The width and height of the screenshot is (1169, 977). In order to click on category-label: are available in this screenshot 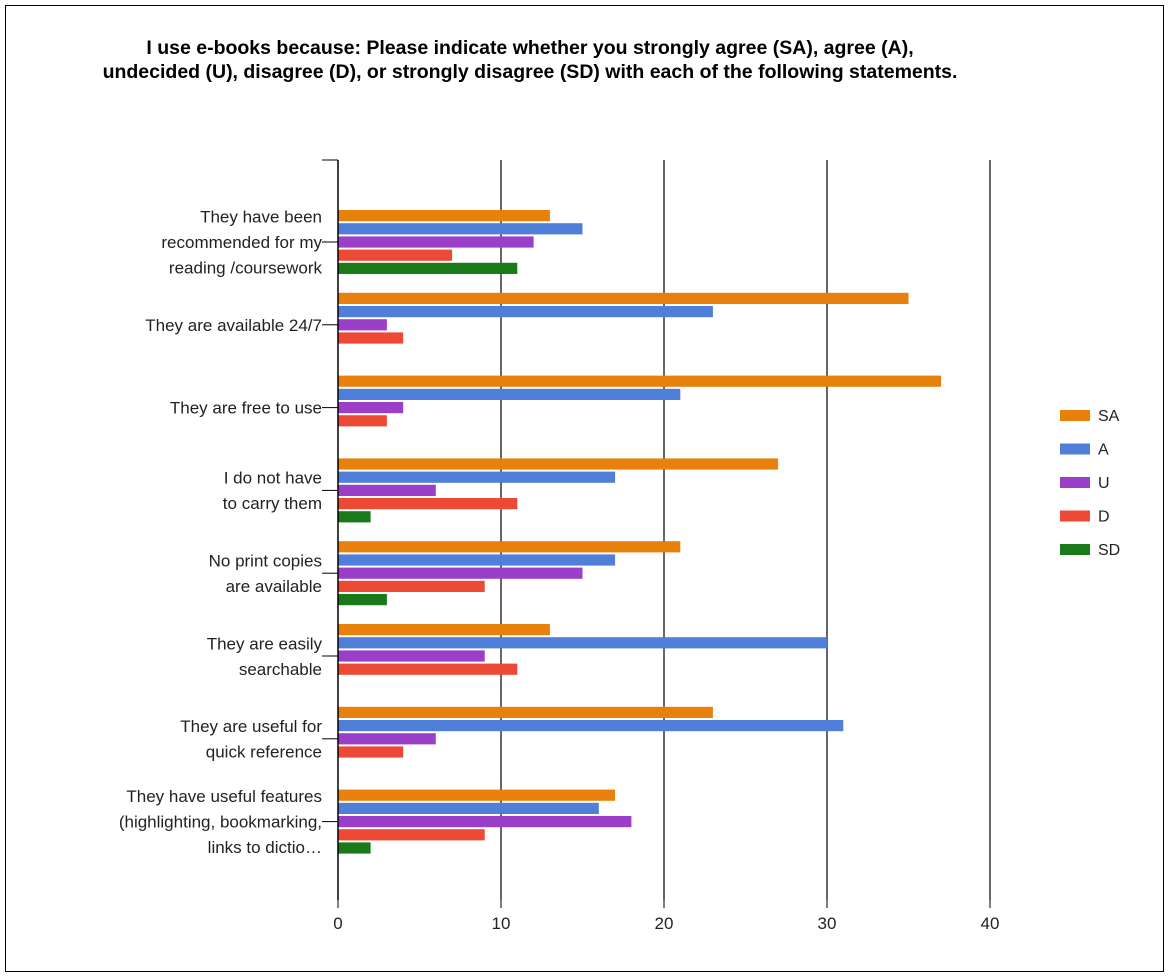, I will do `click(274, 586)`.